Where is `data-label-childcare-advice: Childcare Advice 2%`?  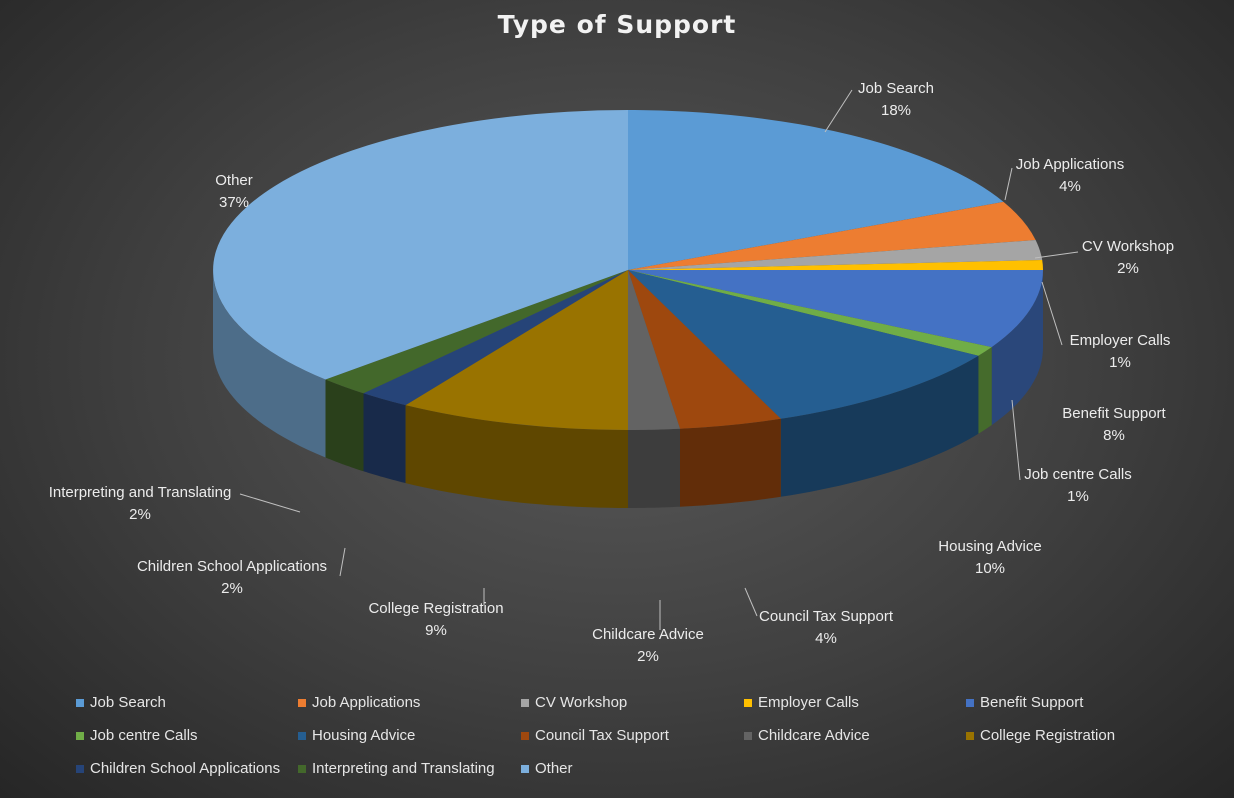 data-label-childcare-advice: Childcare Advice 2% is located at coordinates (648, 646).